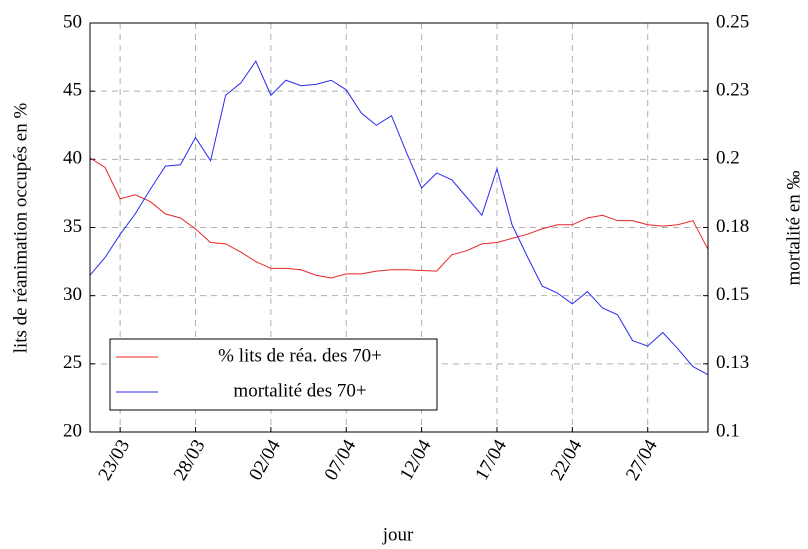  What do you see at coordinates (265, 460) in the screenshot?
I see `x-tick-label: 02/04` at bounding box center [265, 460].